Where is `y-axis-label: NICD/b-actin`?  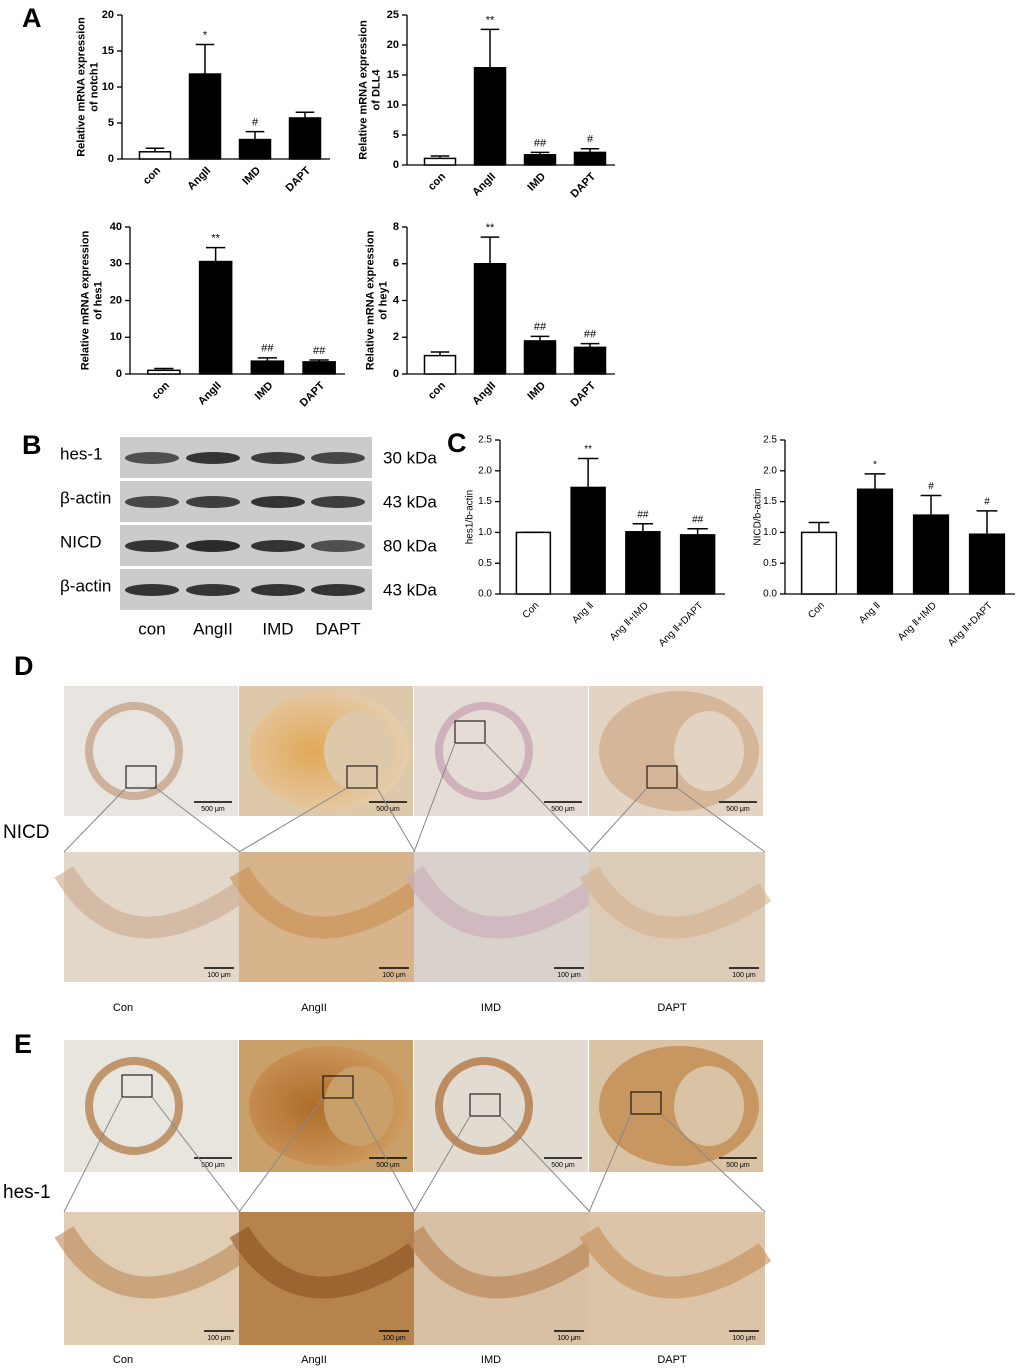
y-axis-label: NICD/b-actin is located at coordinates (758, 516).